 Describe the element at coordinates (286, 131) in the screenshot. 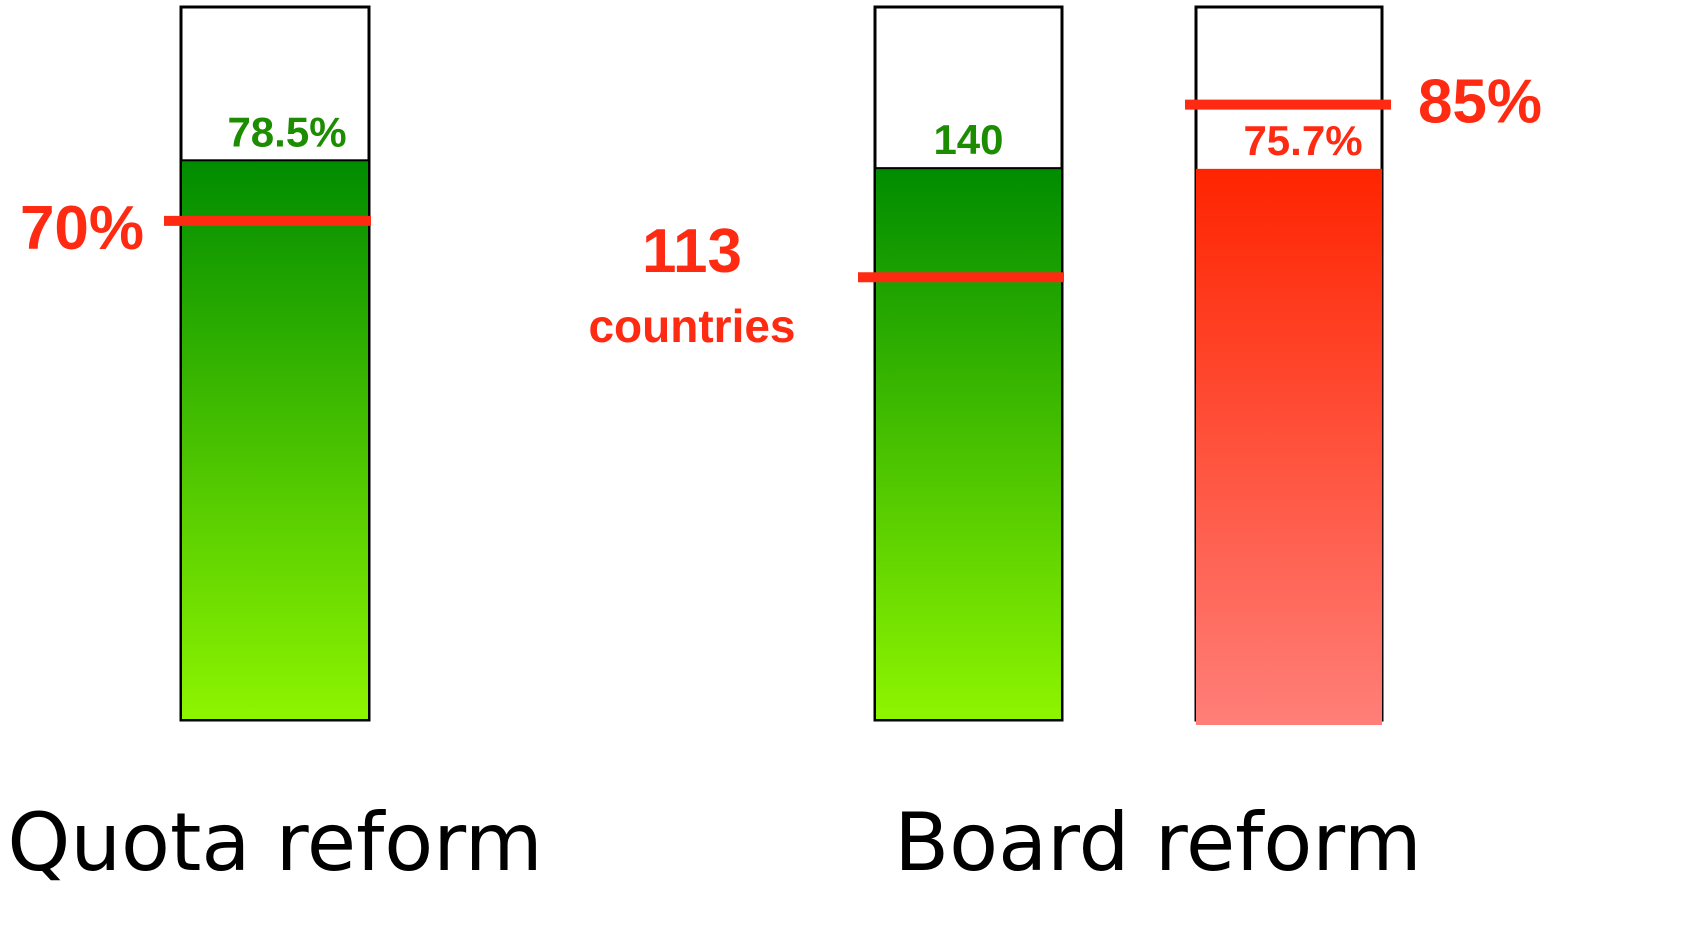

I see `value-label: 78.5%` at that location.